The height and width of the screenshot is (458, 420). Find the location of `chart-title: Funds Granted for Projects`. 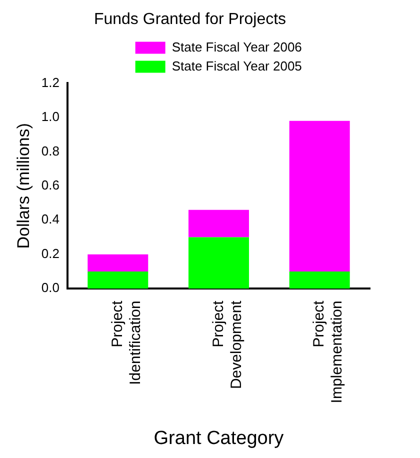

chart-title: Funds Granted for Projects is located at coordinates (190, 19).